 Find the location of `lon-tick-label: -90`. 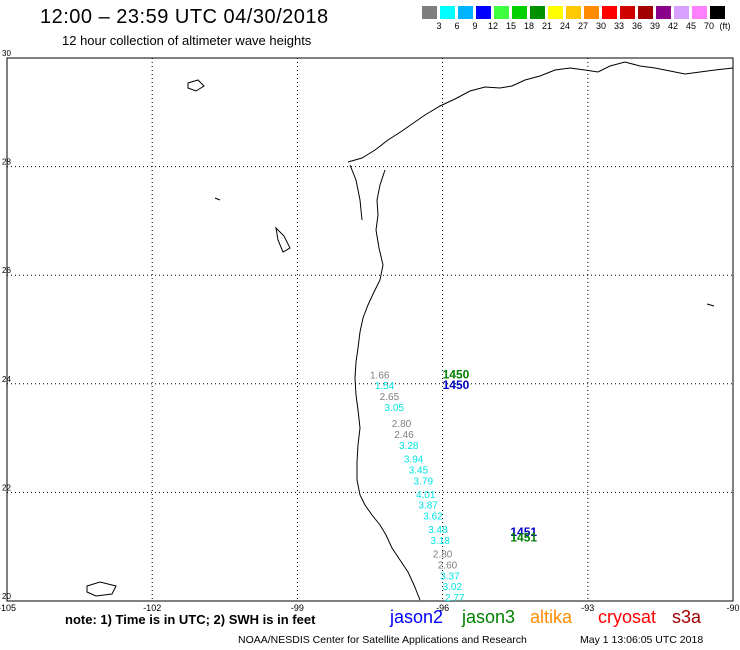

lon-tick-label: -90 is located at coordinates (732, 608).